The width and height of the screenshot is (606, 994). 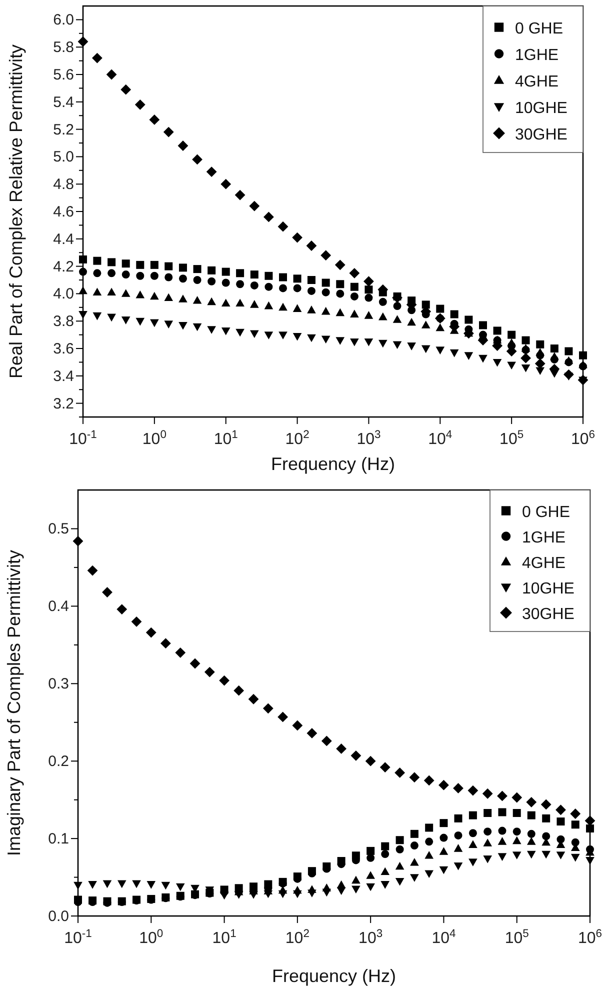 I want to click on y-tick-label: 4.2, so click(x=63, y=267).